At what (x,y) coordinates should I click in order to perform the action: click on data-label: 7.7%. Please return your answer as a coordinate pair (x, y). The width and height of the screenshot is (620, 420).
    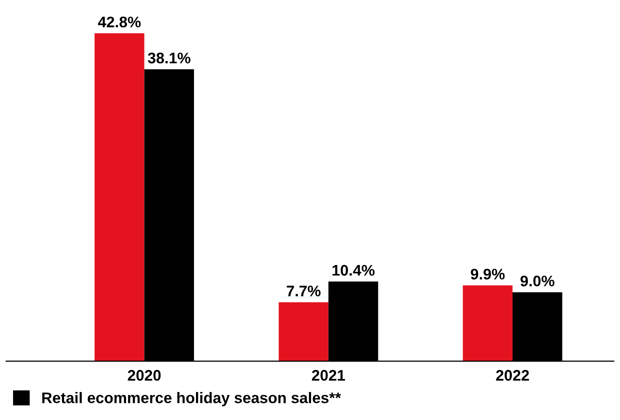
    Looking at the image, I should click on (303, 291).